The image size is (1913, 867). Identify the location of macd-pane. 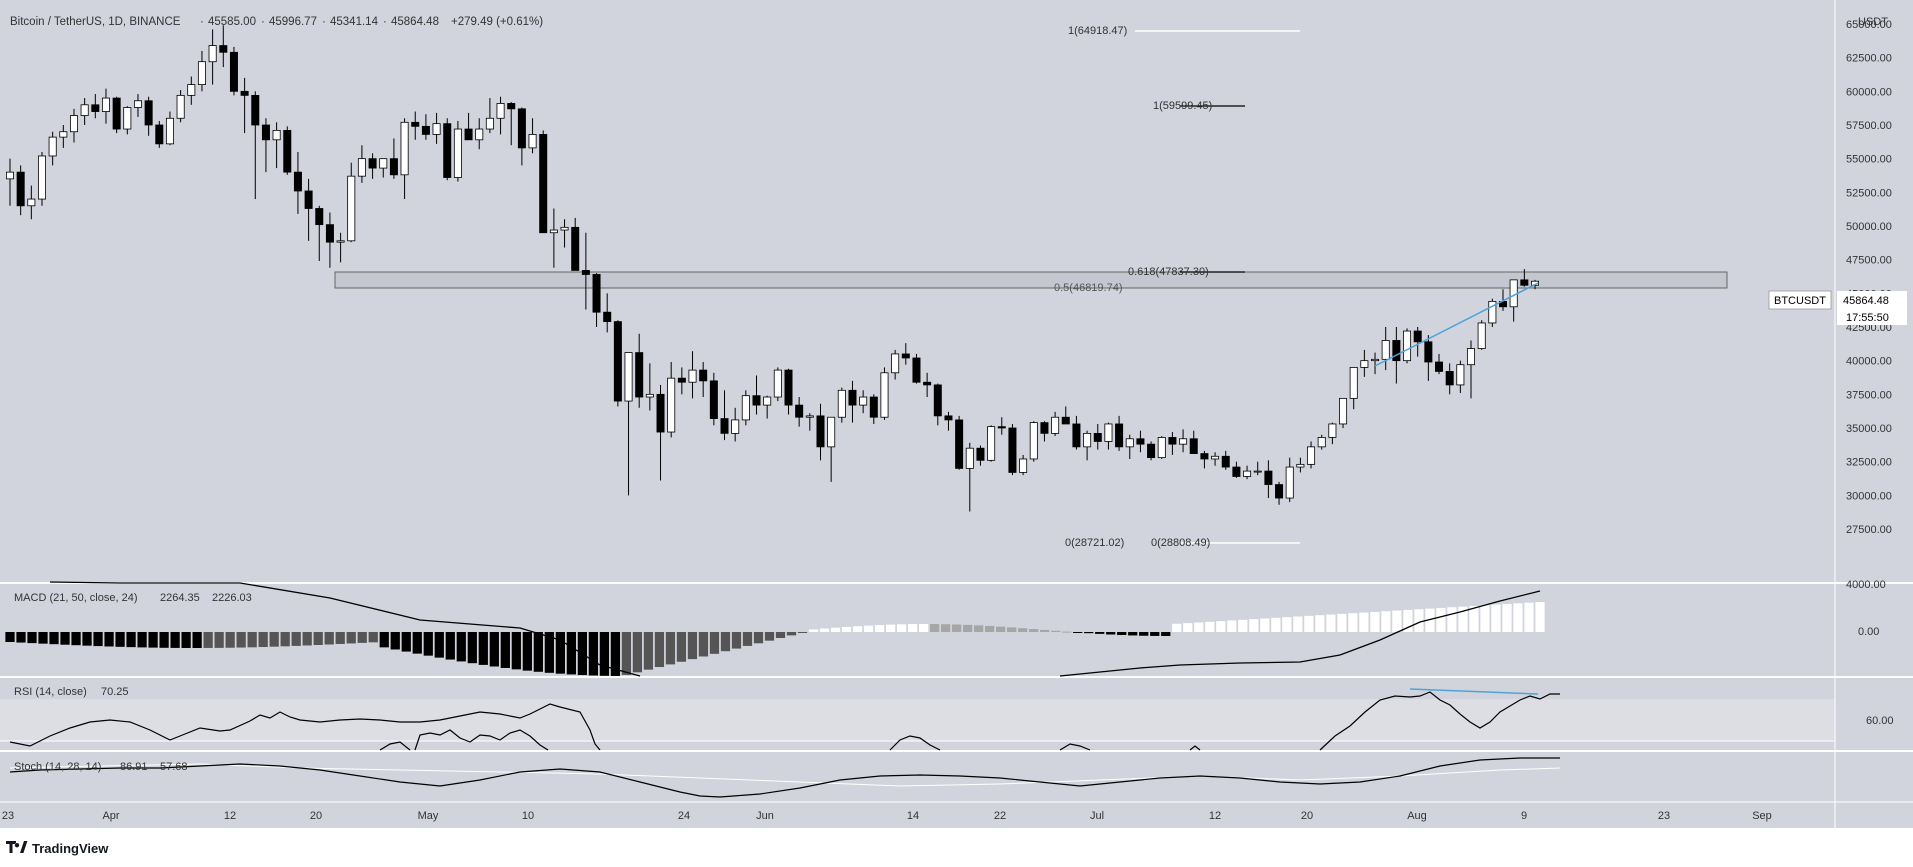
(917, 630).